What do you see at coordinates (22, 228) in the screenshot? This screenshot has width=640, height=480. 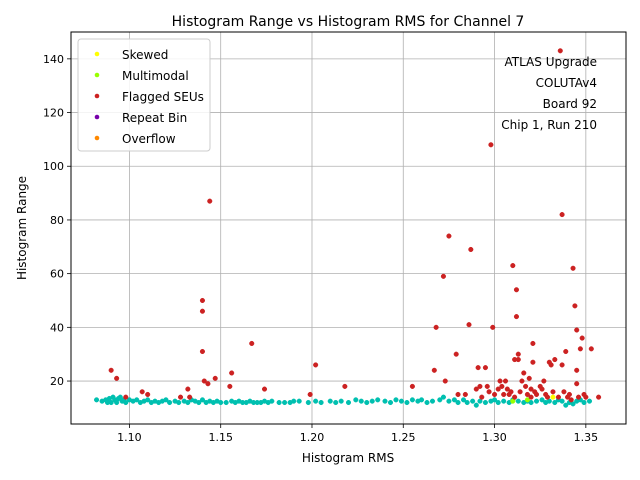 I see `y-axis-label: Histogram Range` at bounding box center [22, 228].